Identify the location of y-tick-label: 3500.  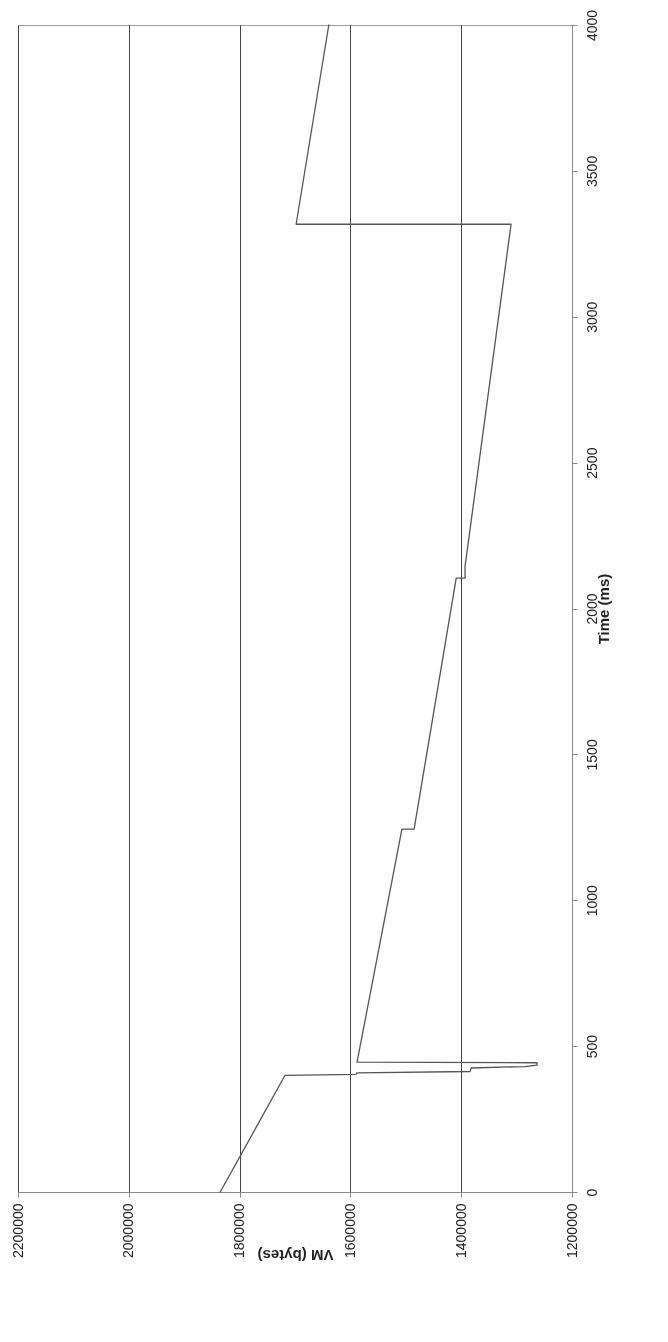
(591, 171).